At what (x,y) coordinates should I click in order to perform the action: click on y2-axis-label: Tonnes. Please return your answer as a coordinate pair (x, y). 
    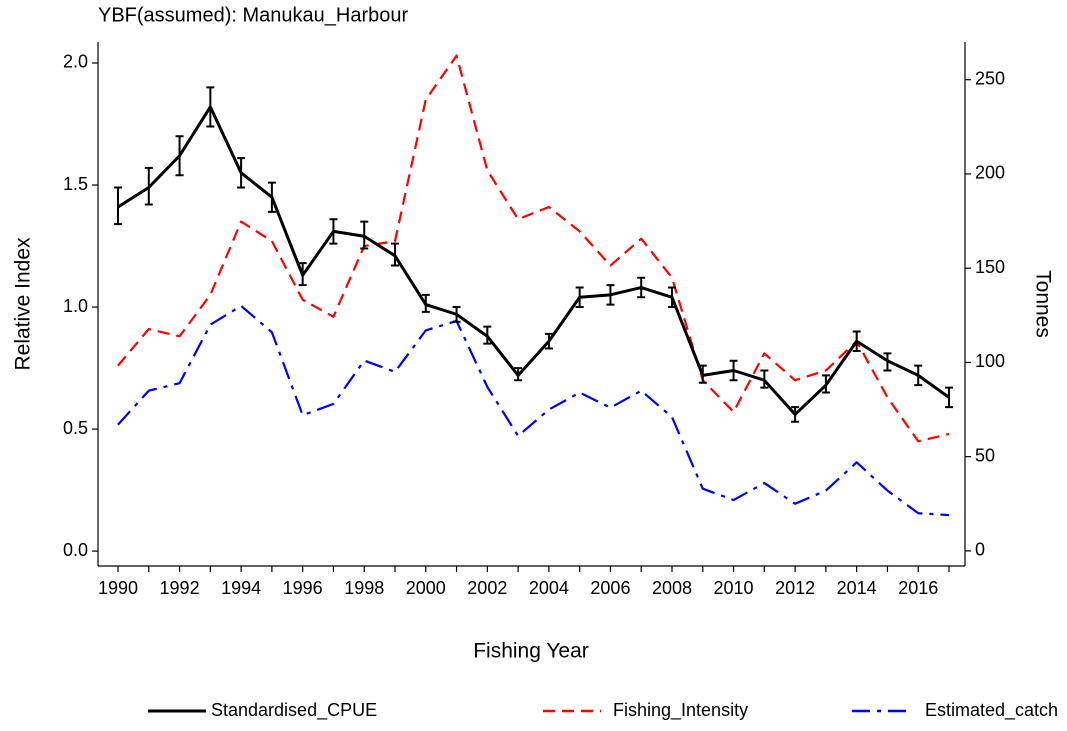
    Looking at the image, I should click on (1042, 304).